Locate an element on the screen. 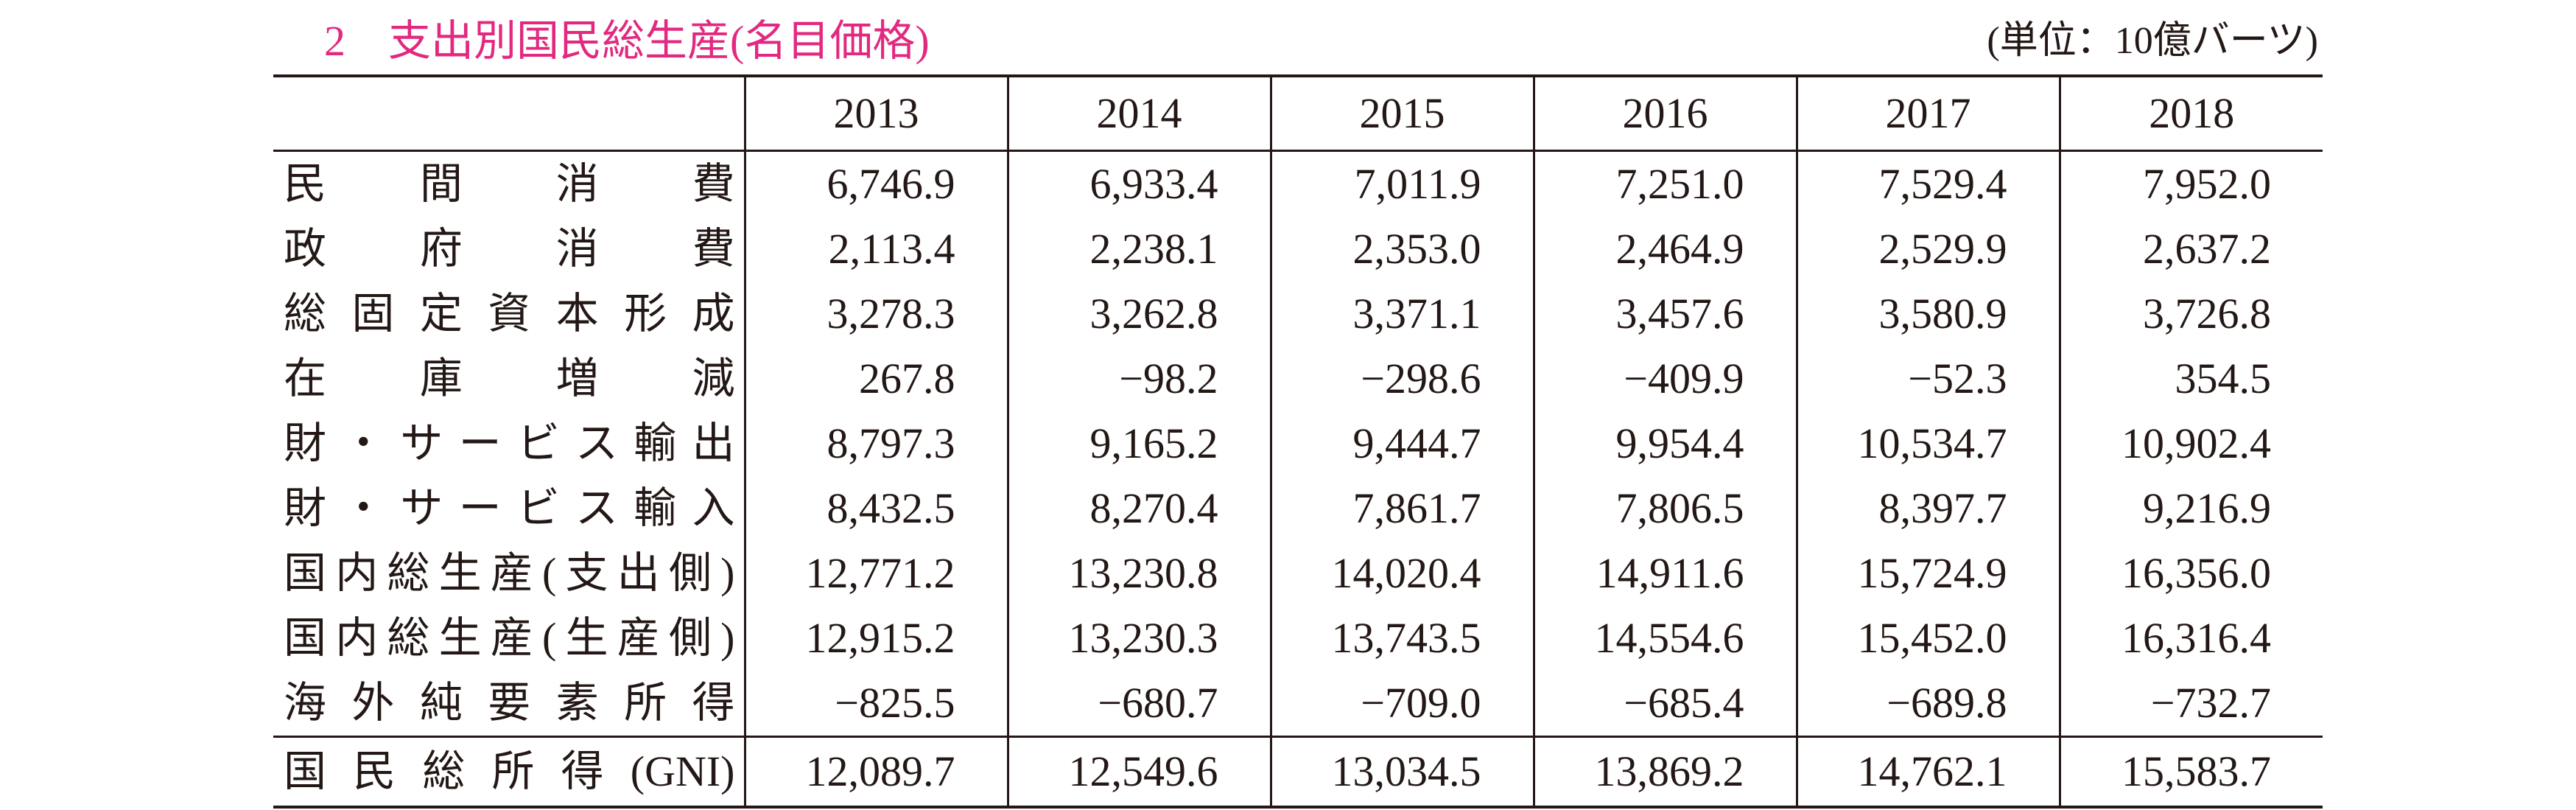 Image resolution: width=2576 pixels, height=810 pixels. value-cell: 13,743.5 is located at coordinates (1401, 638).